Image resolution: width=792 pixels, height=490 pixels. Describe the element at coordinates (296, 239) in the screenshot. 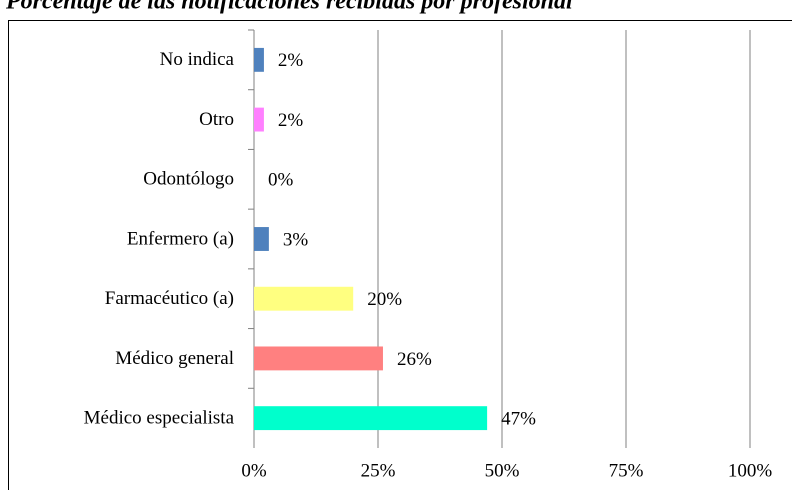

I see `value-label: 3%` at that location.